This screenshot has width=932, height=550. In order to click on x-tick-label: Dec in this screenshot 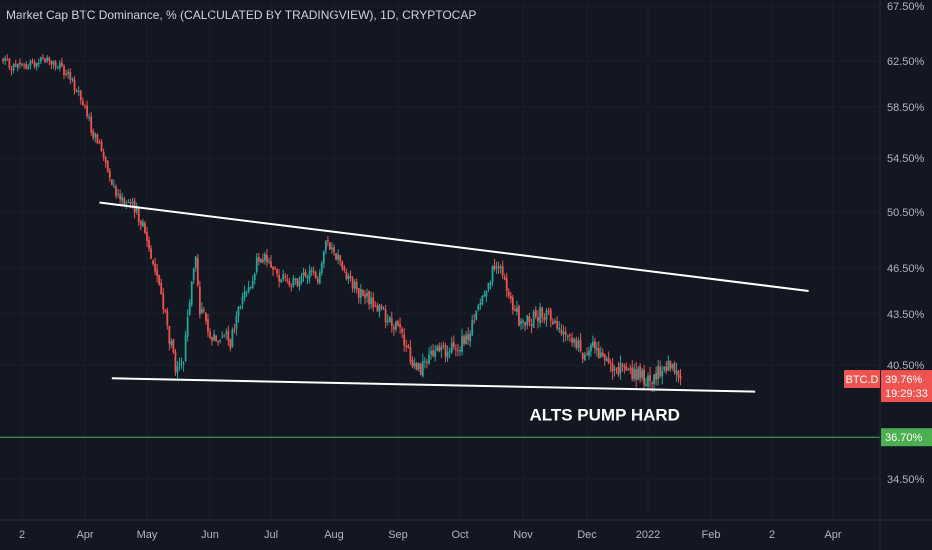, I will do `click(587, 535)`.